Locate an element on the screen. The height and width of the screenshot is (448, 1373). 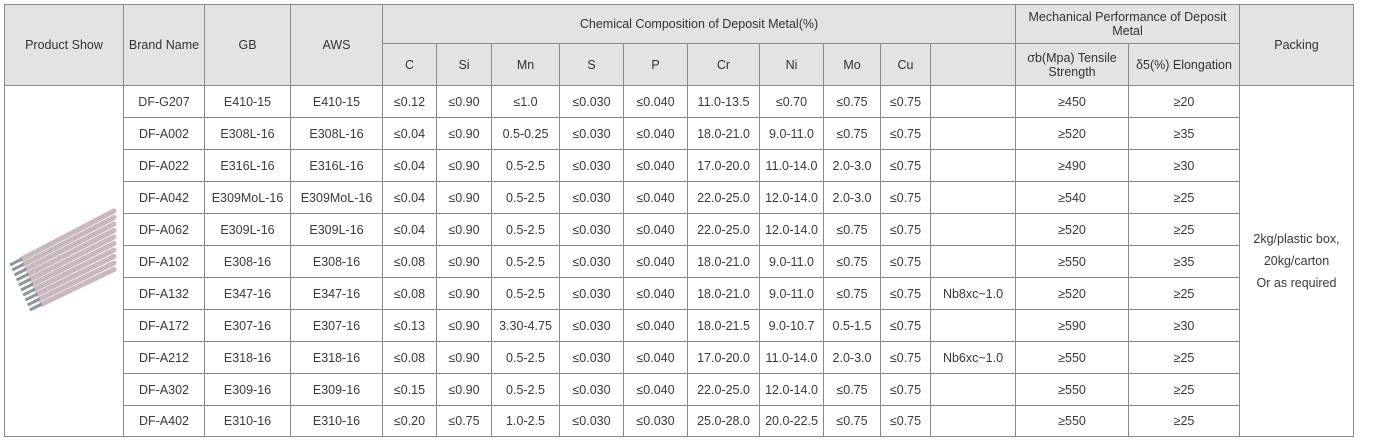
cell-gb: E308L-16 is located at coordinates (247, 133).